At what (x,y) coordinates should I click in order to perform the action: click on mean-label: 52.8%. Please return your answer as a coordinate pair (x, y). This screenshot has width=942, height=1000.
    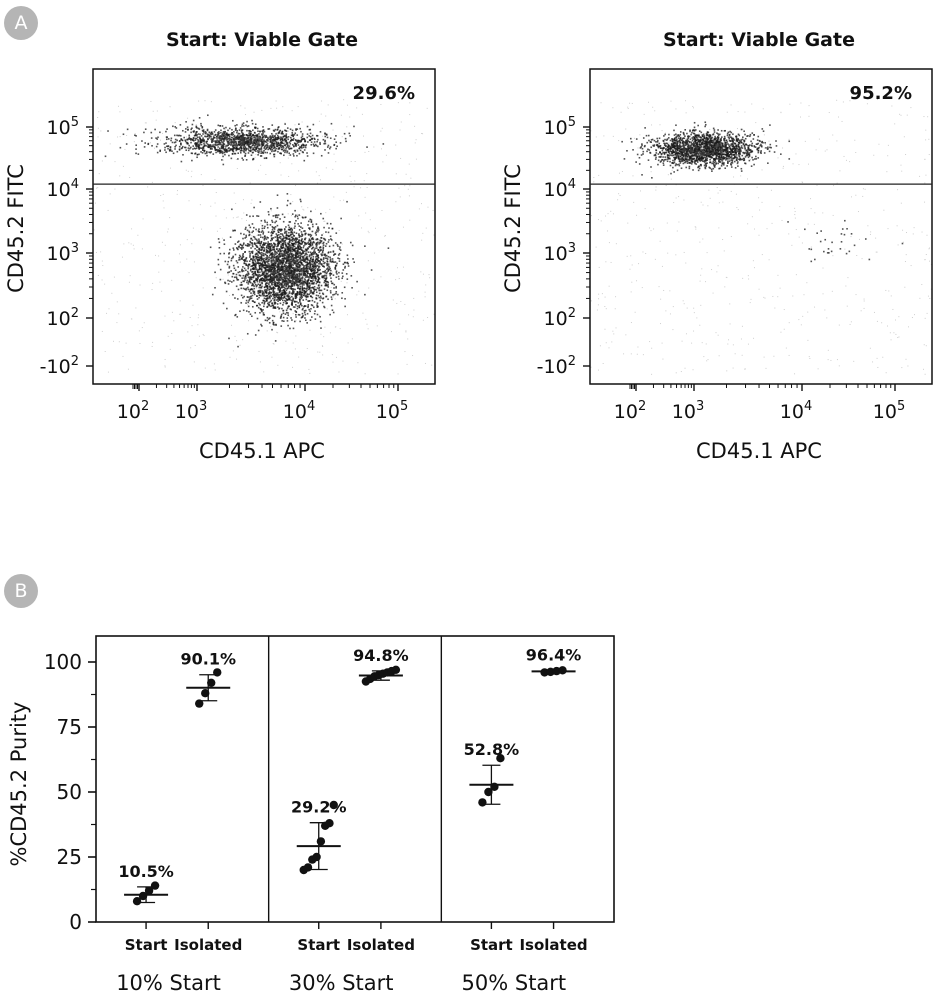
    Looking at the image, I should click on (492, 749).